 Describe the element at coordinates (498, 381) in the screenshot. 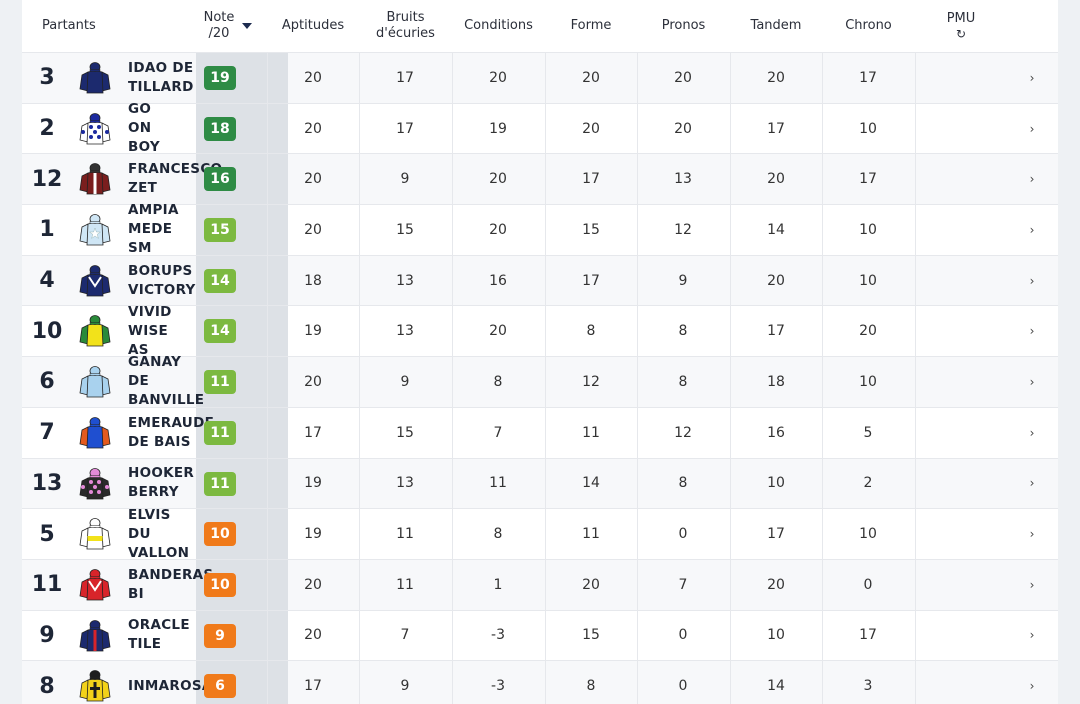

I see `score-conditions: 8` at that location.